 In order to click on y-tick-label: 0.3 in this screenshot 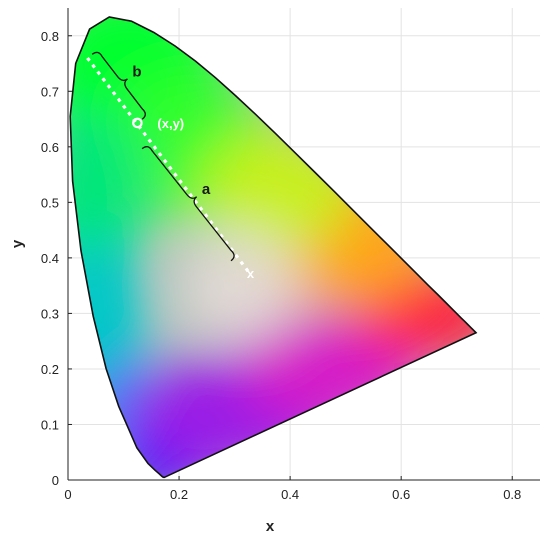, I will do `click(50, 313)`.